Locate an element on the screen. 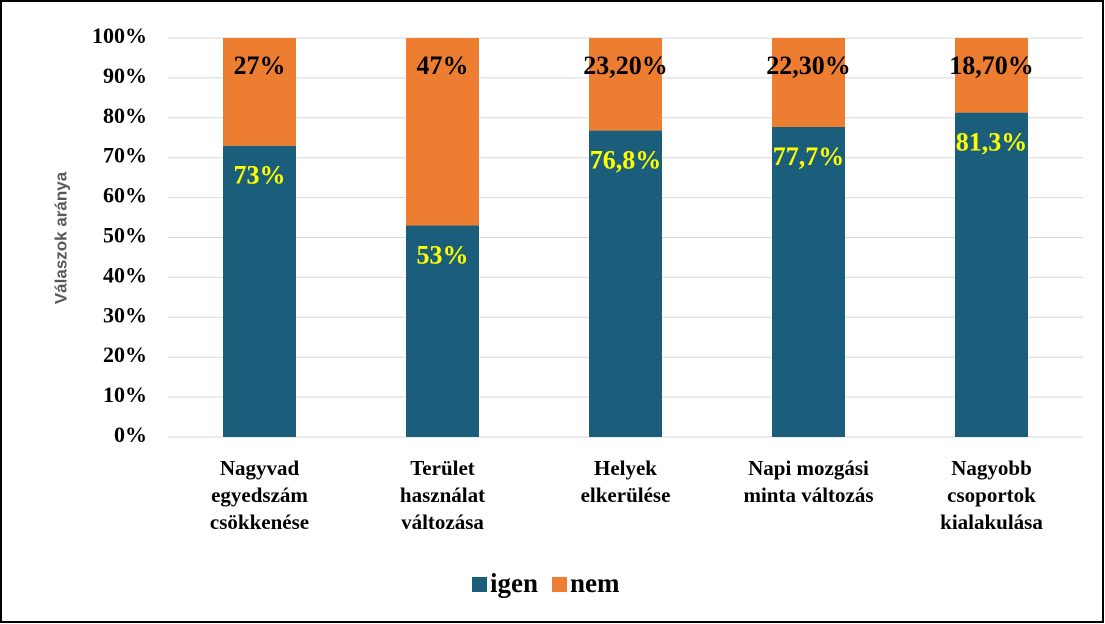  data-label: 73% is located at coordinates (260, 175).